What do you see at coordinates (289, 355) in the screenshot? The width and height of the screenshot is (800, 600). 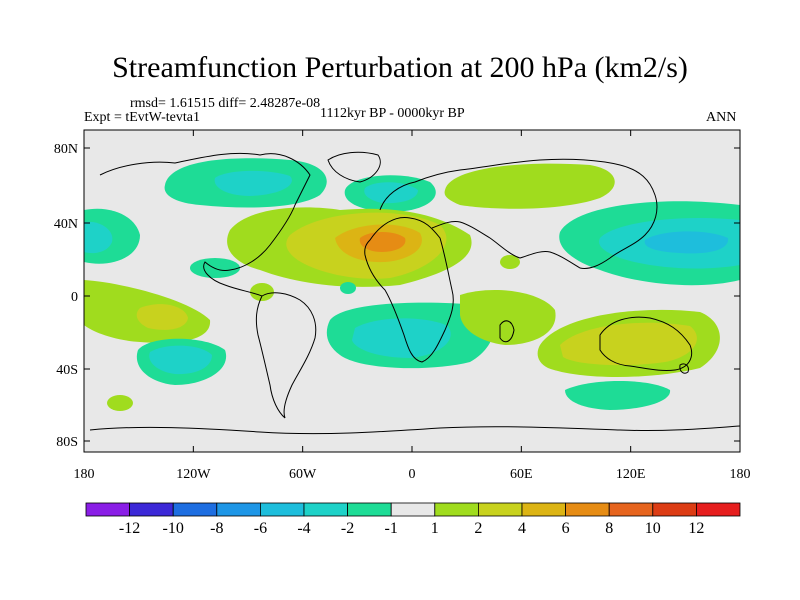 I see `coast-south-america-east` at bounding box center [289, 355].